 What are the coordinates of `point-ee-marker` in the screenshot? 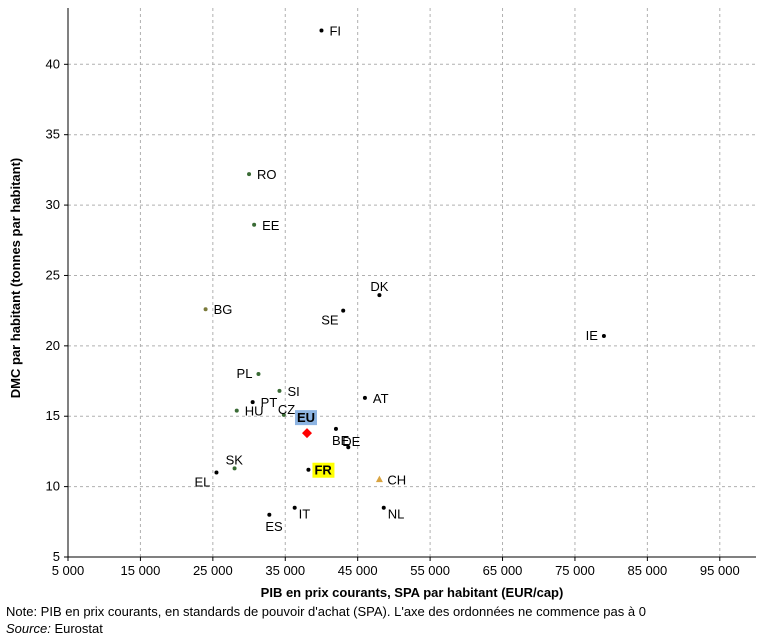 It's located at (254, 224).